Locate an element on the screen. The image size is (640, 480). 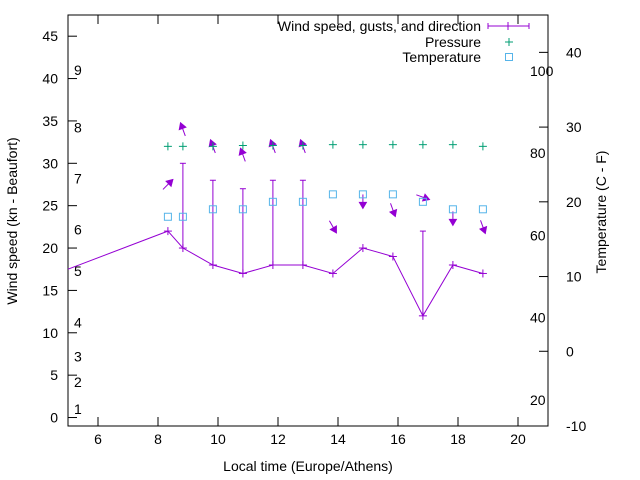
y-tick-label: 30 is located at coordinates (50, 163).